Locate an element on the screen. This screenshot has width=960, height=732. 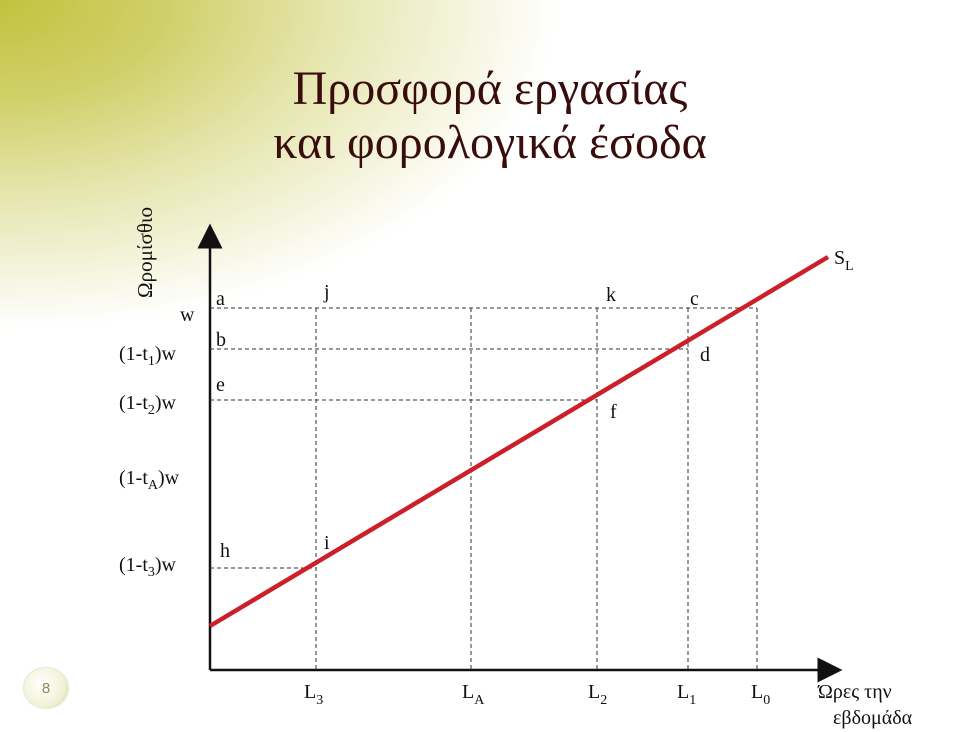
hours-label-L1: L1 is located at coordinates (686, 694).